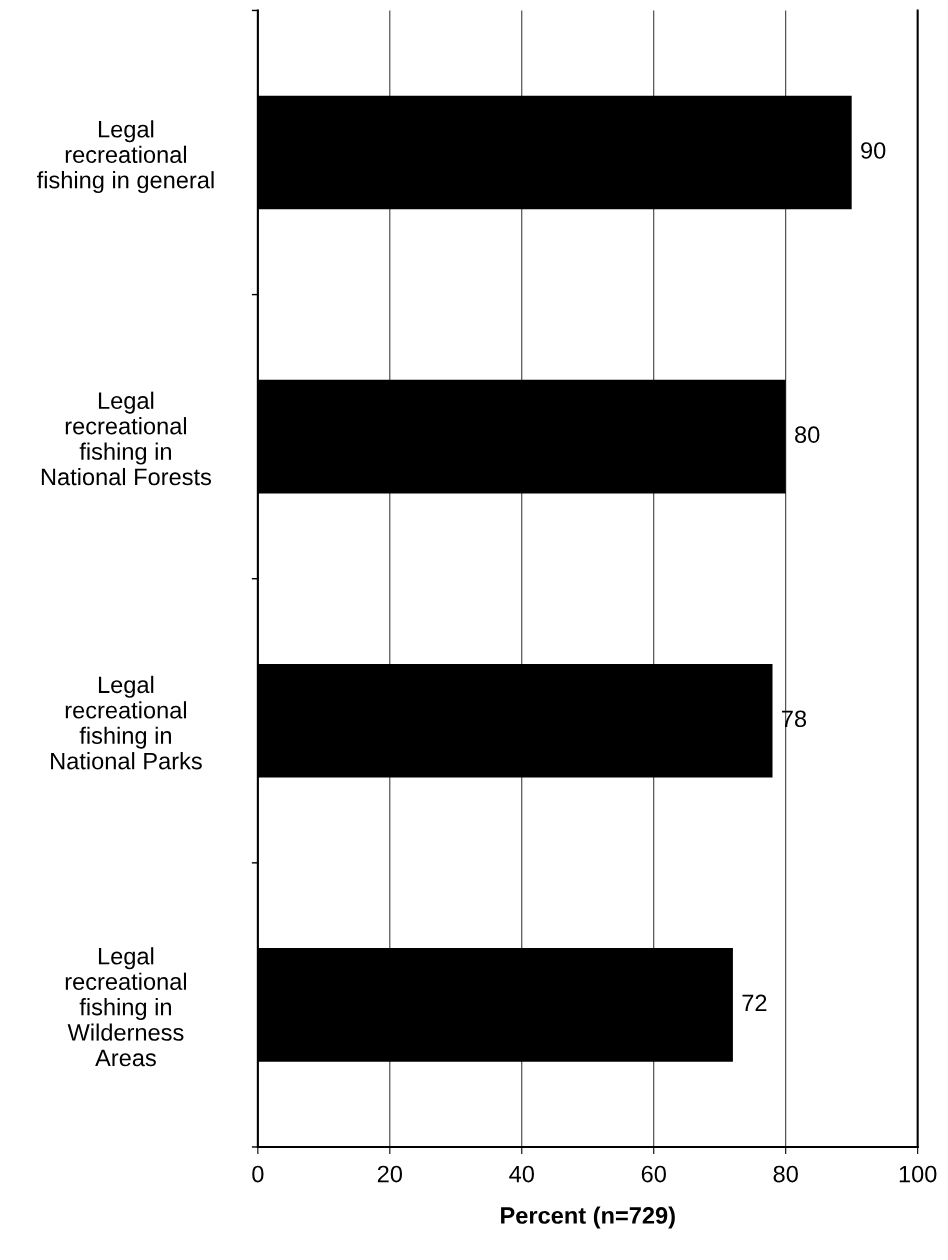 The height and width of the screenshot is (1260, 948). Describe the element at coordinates (807, 434) in the screenshot. I see `data-label: 80` at that location.